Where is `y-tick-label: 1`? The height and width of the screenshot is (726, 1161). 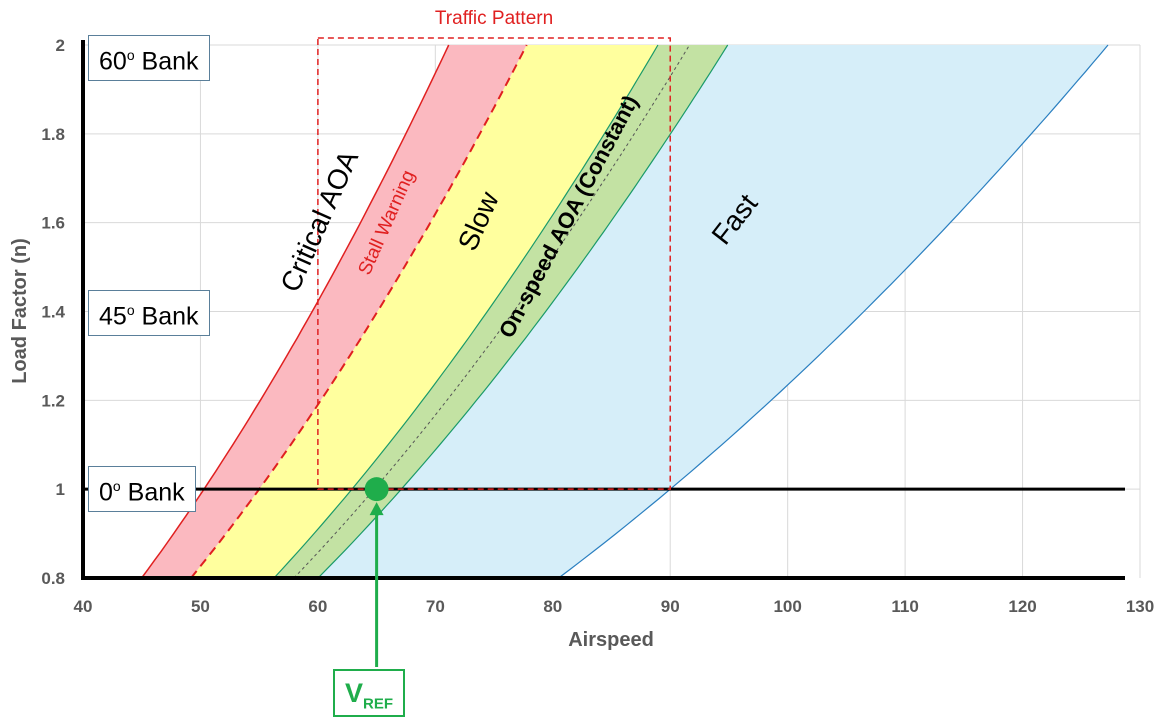
y-tick-label: 1 is located at coordinates (60, 489).